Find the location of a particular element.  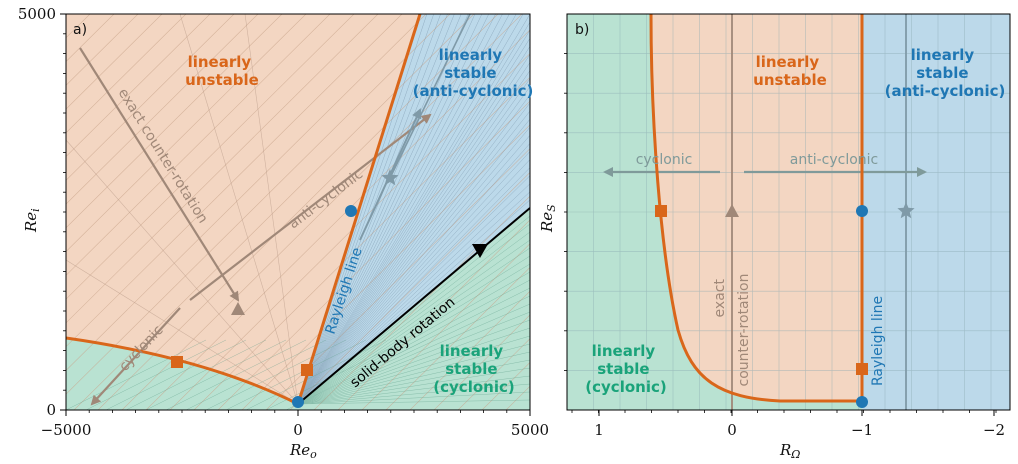

rayleigh-line-a is located at coordinates (359, 209).